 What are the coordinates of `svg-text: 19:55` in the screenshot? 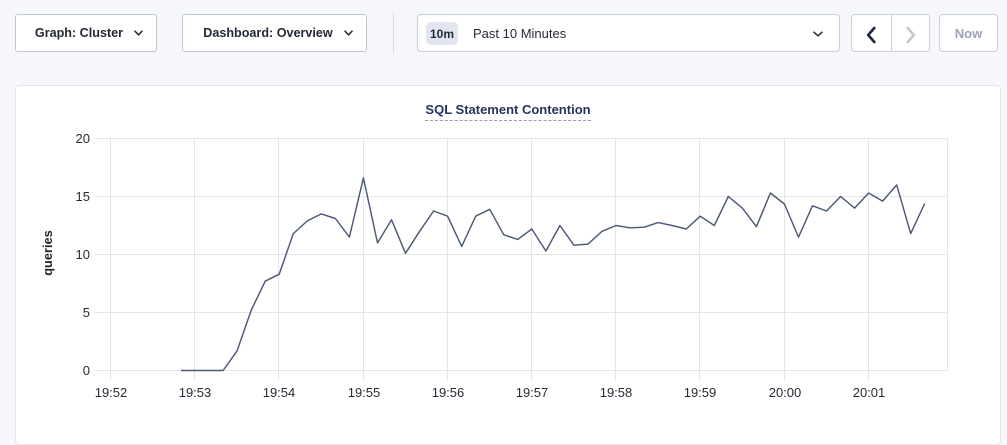 It's located at (364, 392).